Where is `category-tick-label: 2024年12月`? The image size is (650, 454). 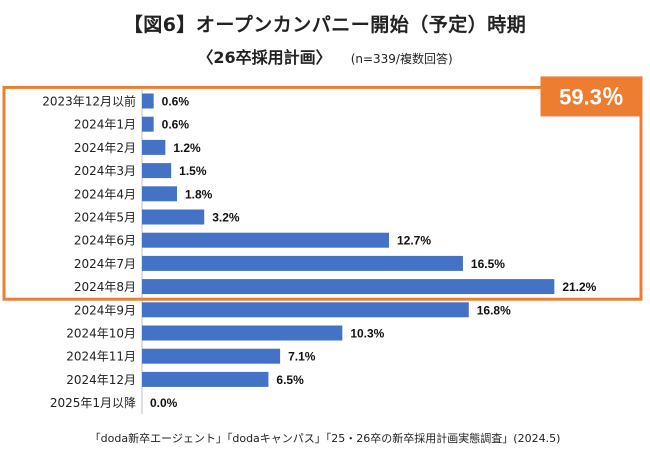 category-tick-label: 2024年12月 is located at coordinates (101, 380).